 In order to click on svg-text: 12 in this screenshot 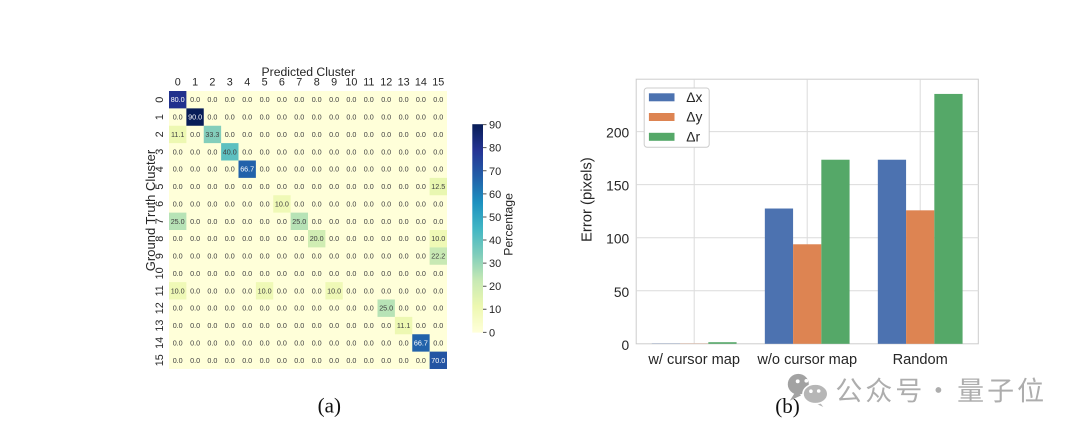, I will do `click(386, 83)`.